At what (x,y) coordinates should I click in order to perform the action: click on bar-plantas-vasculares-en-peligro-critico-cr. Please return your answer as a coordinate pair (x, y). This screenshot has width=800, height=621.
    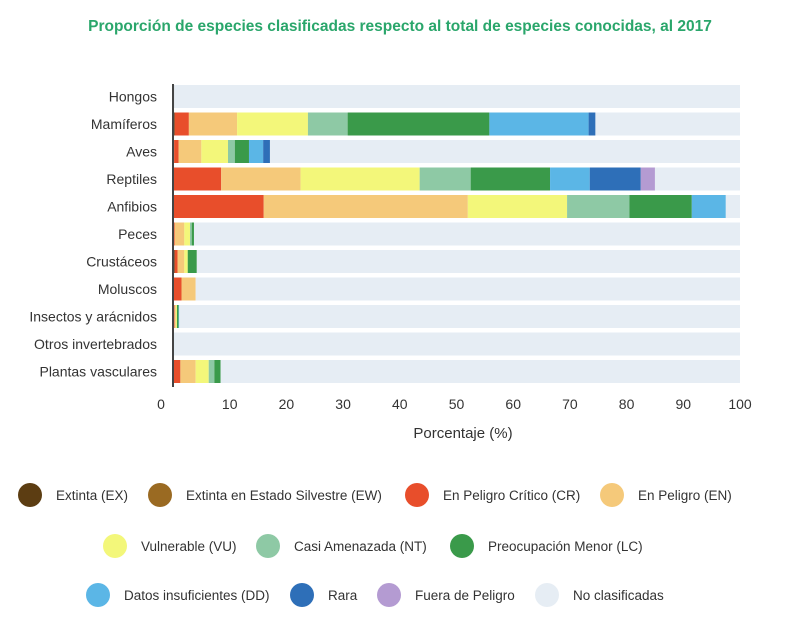
    Looking at the image, I should click on (177, 371).